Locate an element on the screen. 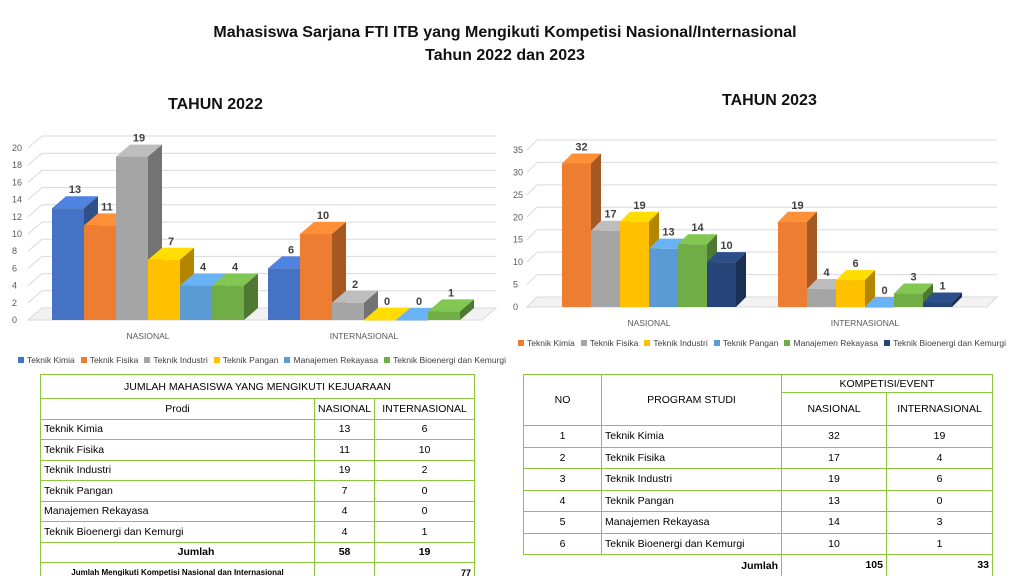 This screenshot has width=1024, height=576. y-tick-label: 6 is located at coordinates (14, 268).